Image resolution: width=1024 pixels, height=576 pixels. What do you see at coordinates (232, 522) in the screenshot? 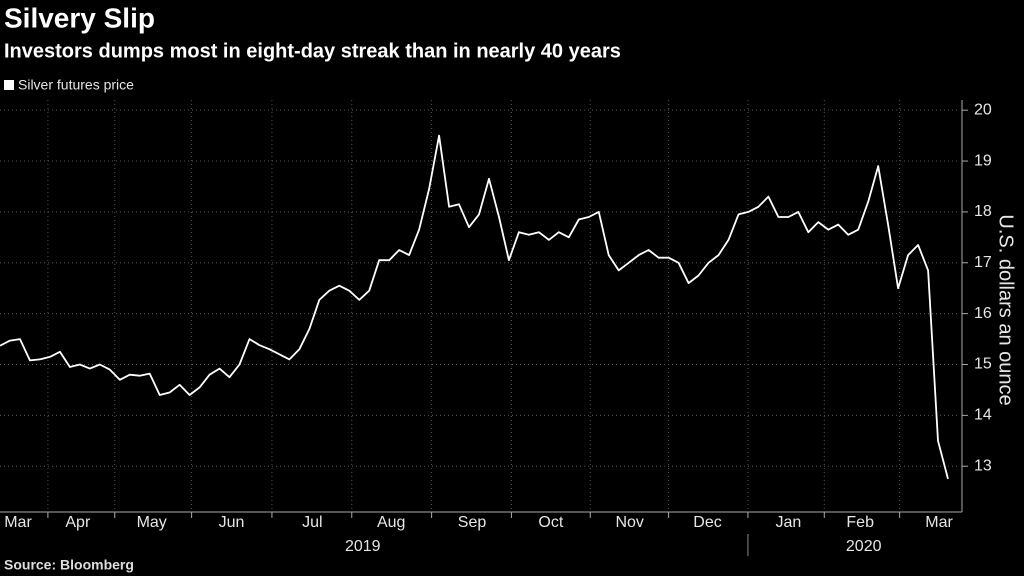
I see `x-tick-label: Jun` at bounding box center [232, 522].